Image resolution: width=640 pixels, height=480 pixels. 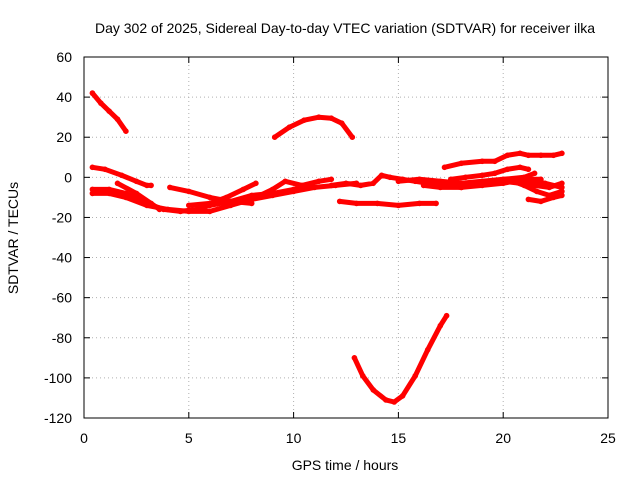 I want to click on x-tick-labels: 0 5 10 15 20 25, so click(x=348, y=438).